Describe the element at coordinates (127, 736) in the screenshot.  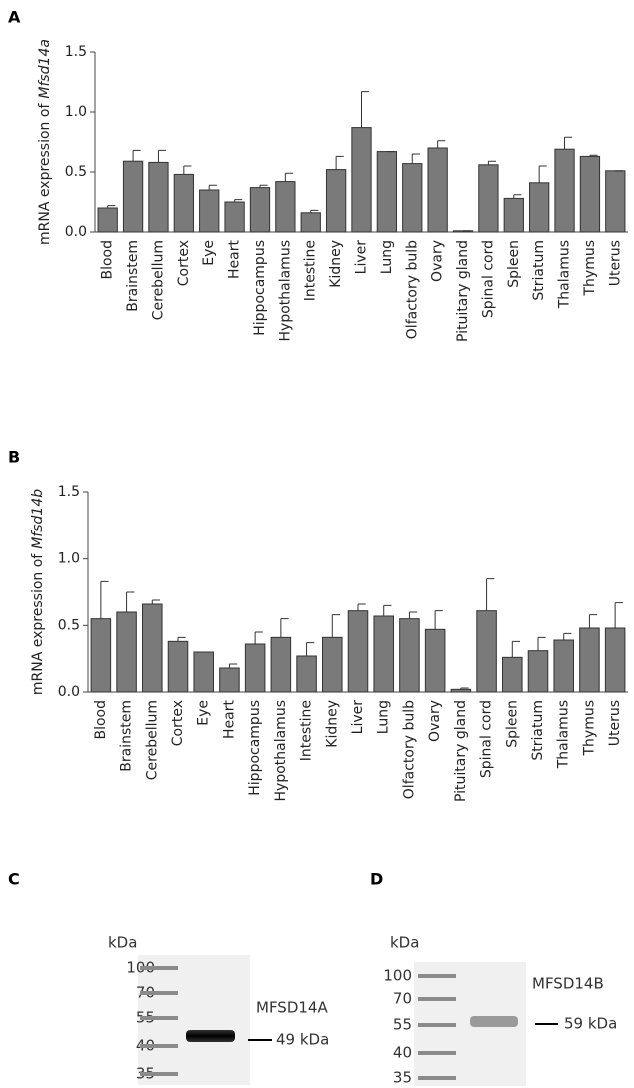
I see `x-tick-label: Brainstem` at that location.